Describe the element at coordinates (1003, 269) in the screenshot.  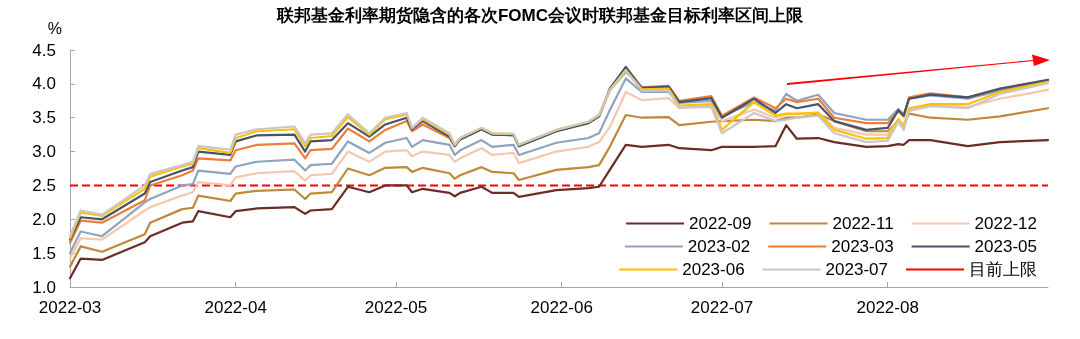
I see `legend-label: 目前上限` at that location.